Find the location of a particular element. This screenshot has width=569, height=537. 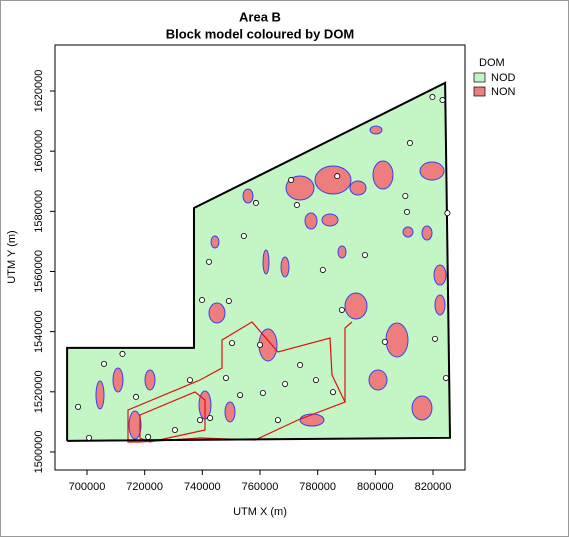

y-tick-label: 1520000 is located at coordinates (39, 391).